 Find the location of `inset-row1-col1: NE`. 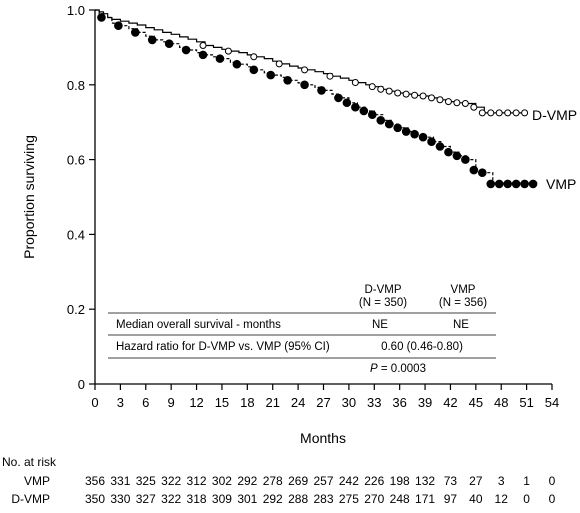

inset-row1-col1: NE is located at coordinates (380, 325).